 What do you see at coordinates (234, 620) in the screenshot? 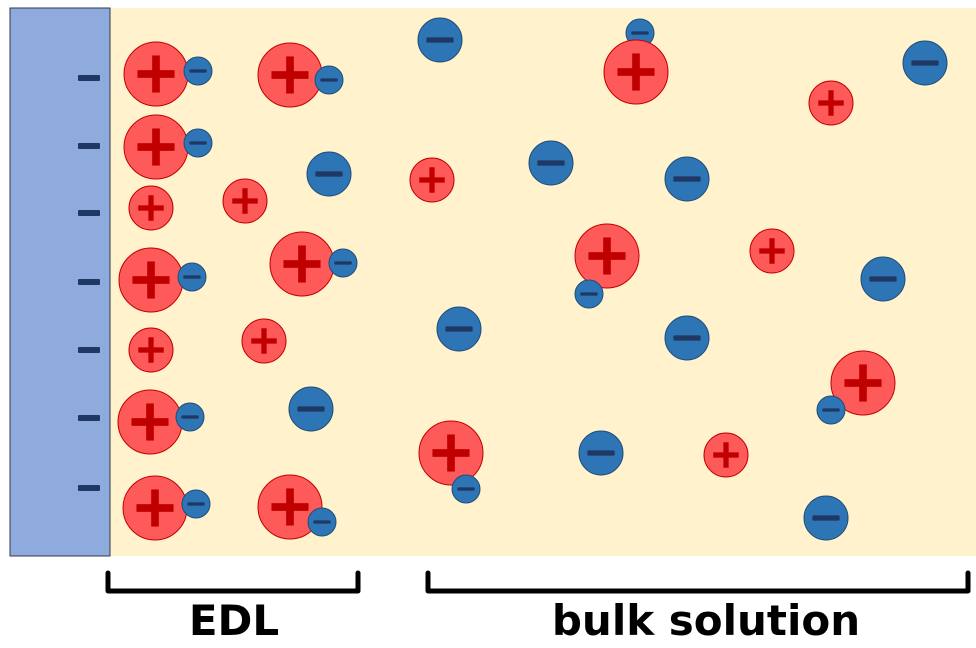
I see `edl-label: EDL` at bounding box center [234, 620].